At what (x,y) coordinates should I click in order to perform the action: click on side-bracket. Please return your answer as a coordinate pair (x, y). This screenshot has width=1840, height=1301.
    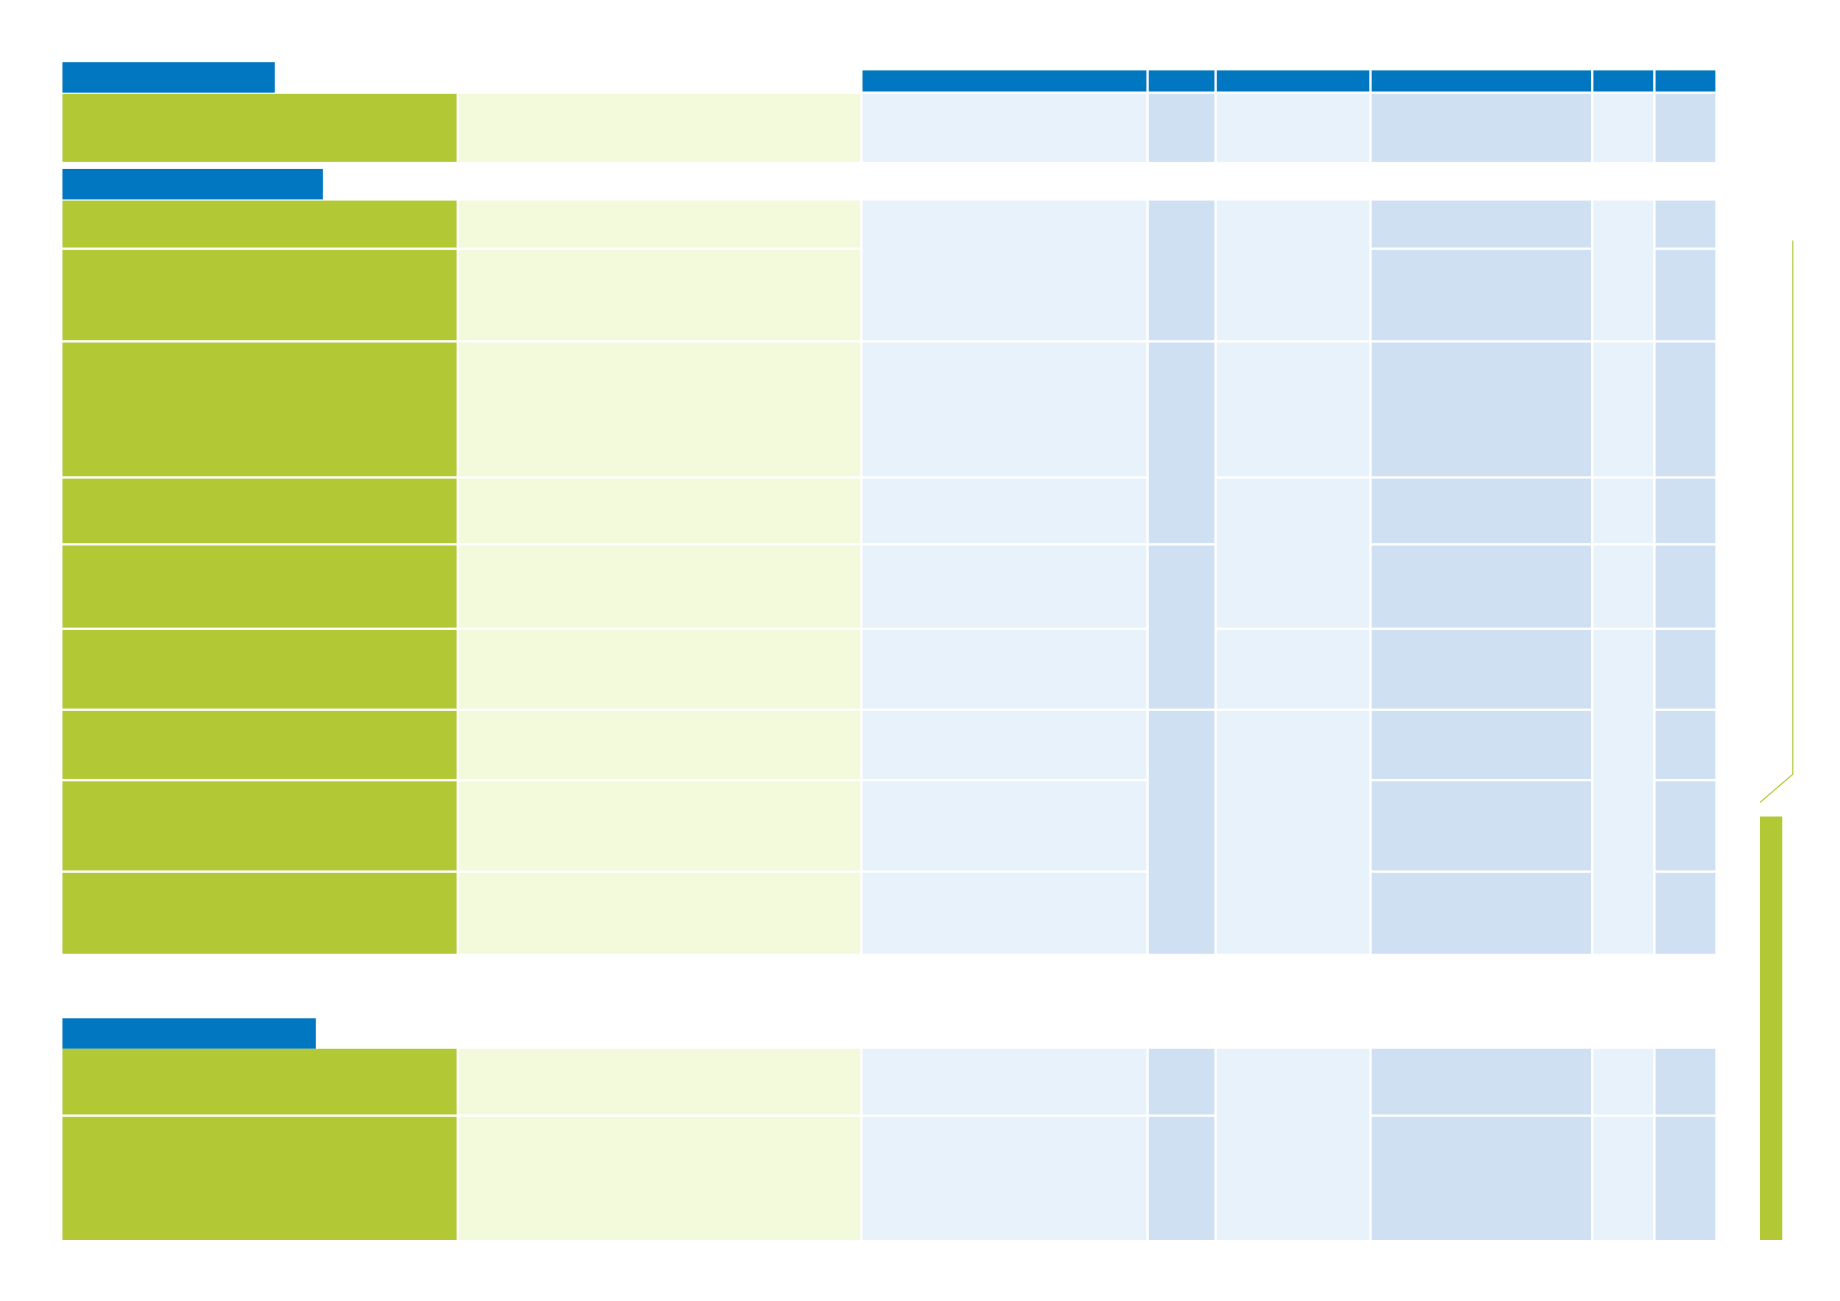
    Looking at the image, I should click on (1776, 521).